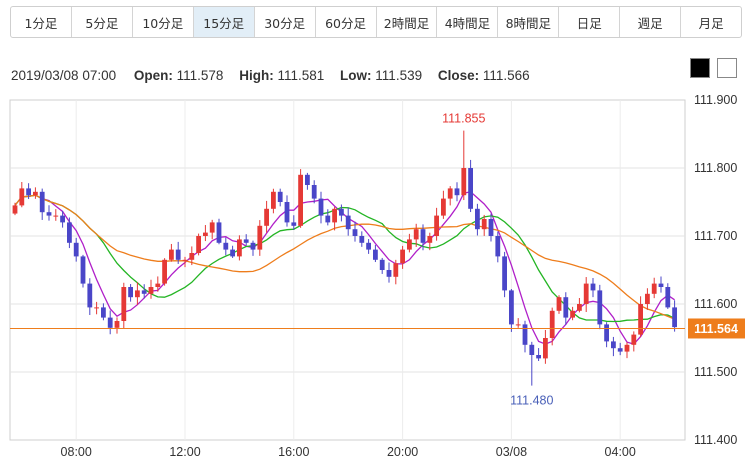  I want to click on tab-10: 週足, so click(651, 22).